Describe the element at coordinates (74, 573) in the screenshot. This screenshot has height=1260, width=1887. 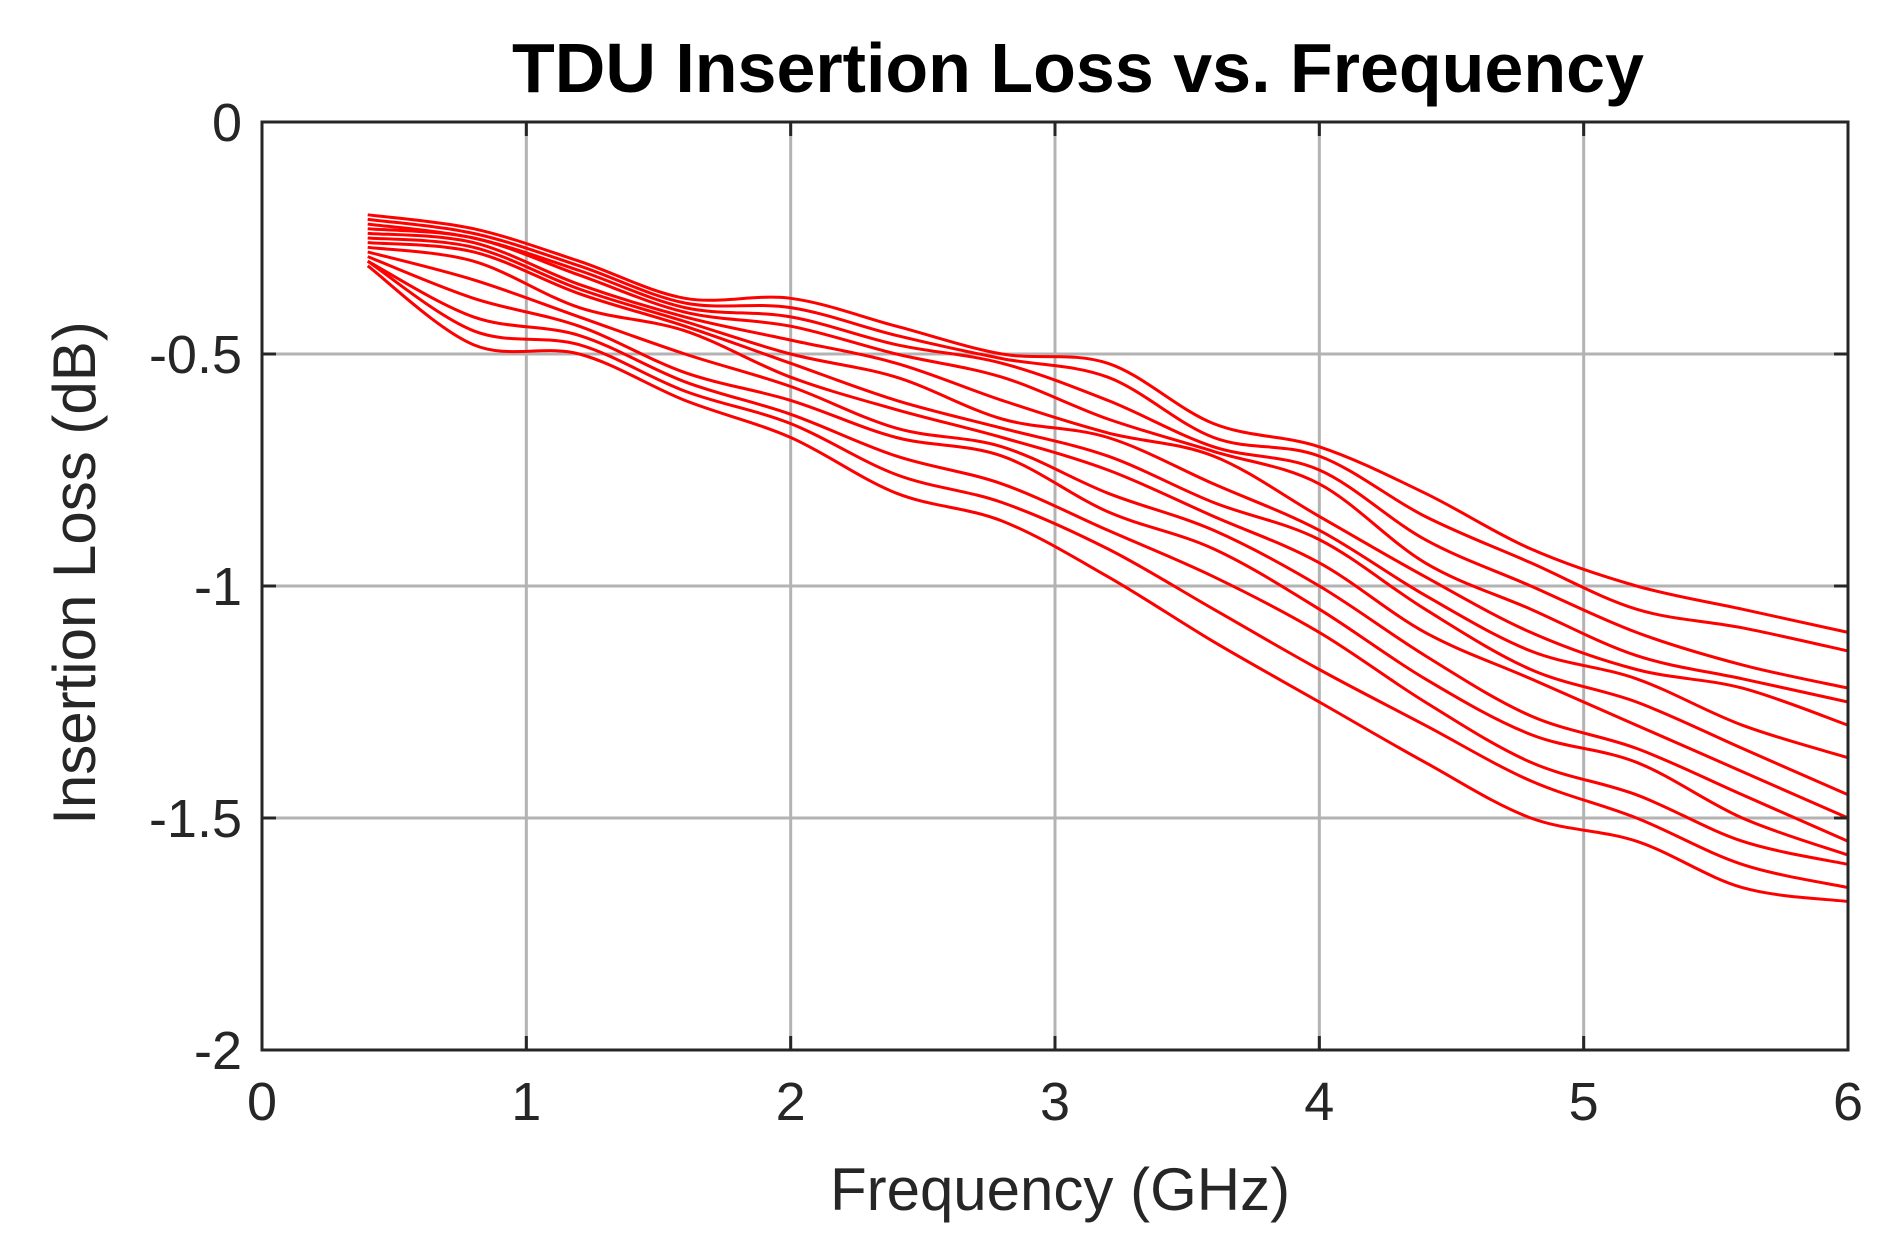
I see `y-axis-label: Insertion Loss (dB)` at that location.